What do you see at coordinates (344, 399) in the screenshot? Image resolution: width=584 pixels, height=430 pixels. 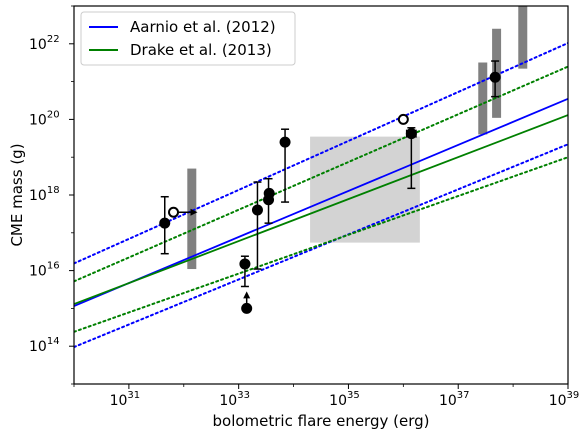 I see `x-tick-label-2: 1035` at bounding box center [344, 399].